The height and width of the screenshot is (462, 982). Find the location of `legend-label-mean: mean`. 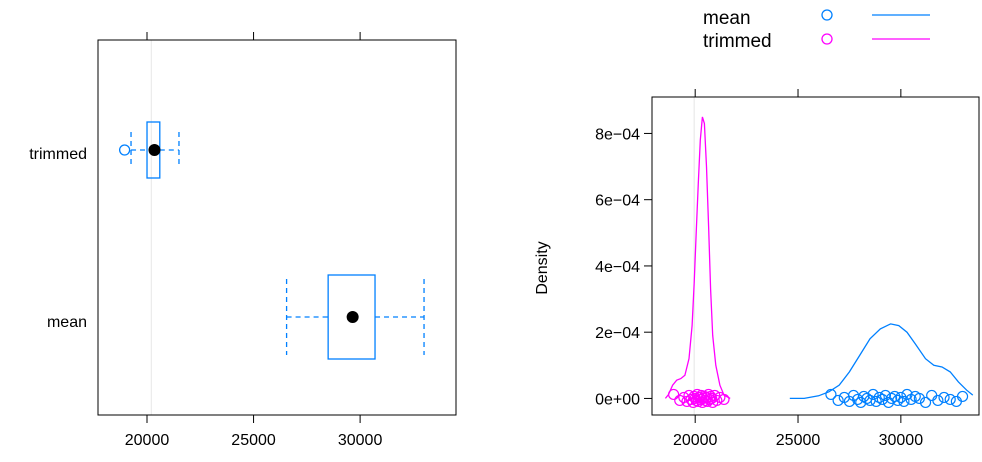

legend-label-mean: mean is located at coordinates (727, 18).